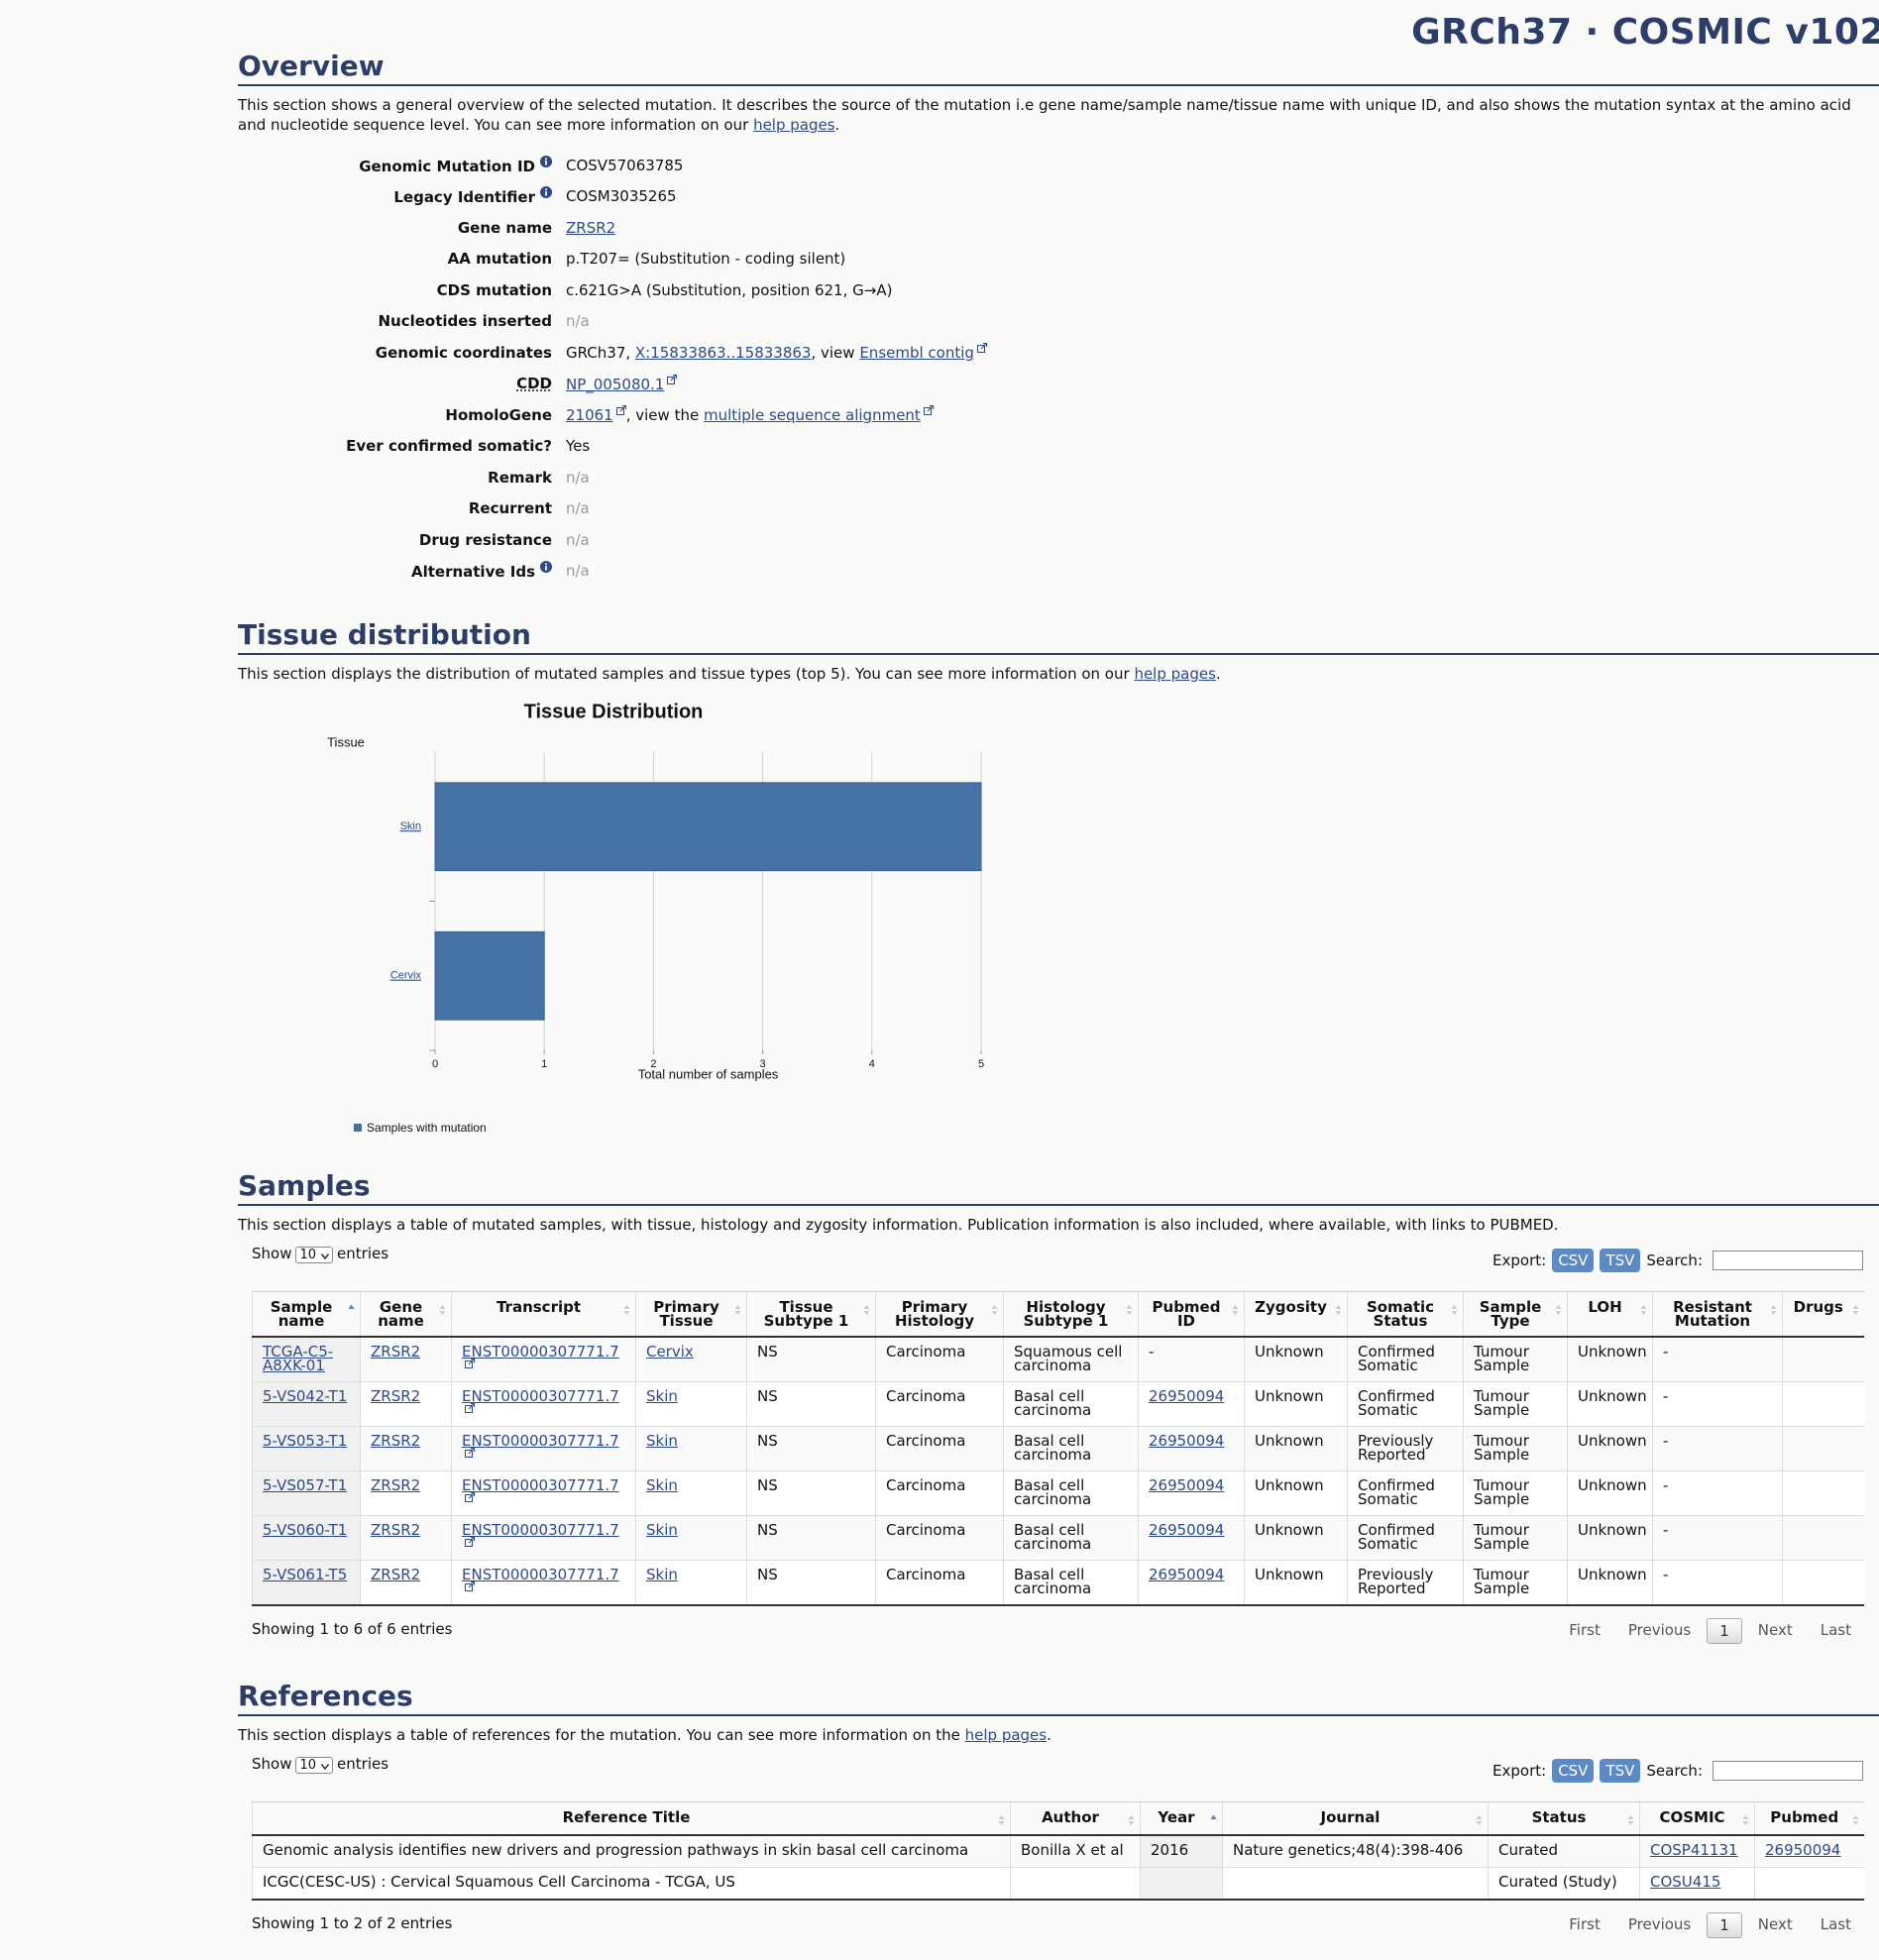 Image resolution: width=1879 pixels, height=1960 pixels. I want to click on text: Carcinoma, so click(926, 1396).